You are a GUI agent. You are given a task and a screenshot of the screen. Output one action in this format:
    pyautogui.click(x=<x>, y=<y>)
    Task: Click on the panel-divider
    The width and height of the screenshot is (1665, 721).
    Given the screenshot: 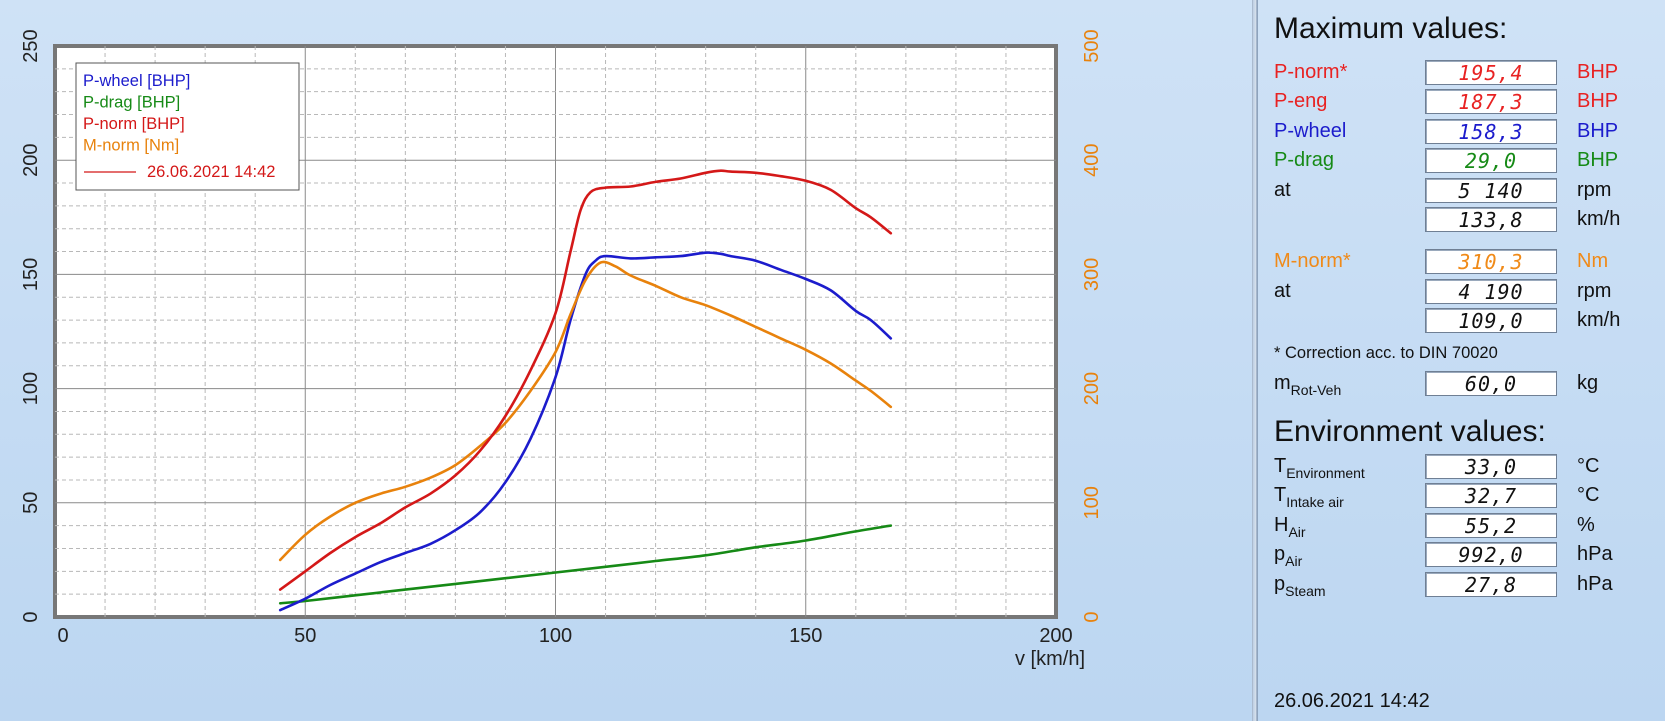 What is the action you would take?
    pyautogui.click(x=1255, y=360)
    